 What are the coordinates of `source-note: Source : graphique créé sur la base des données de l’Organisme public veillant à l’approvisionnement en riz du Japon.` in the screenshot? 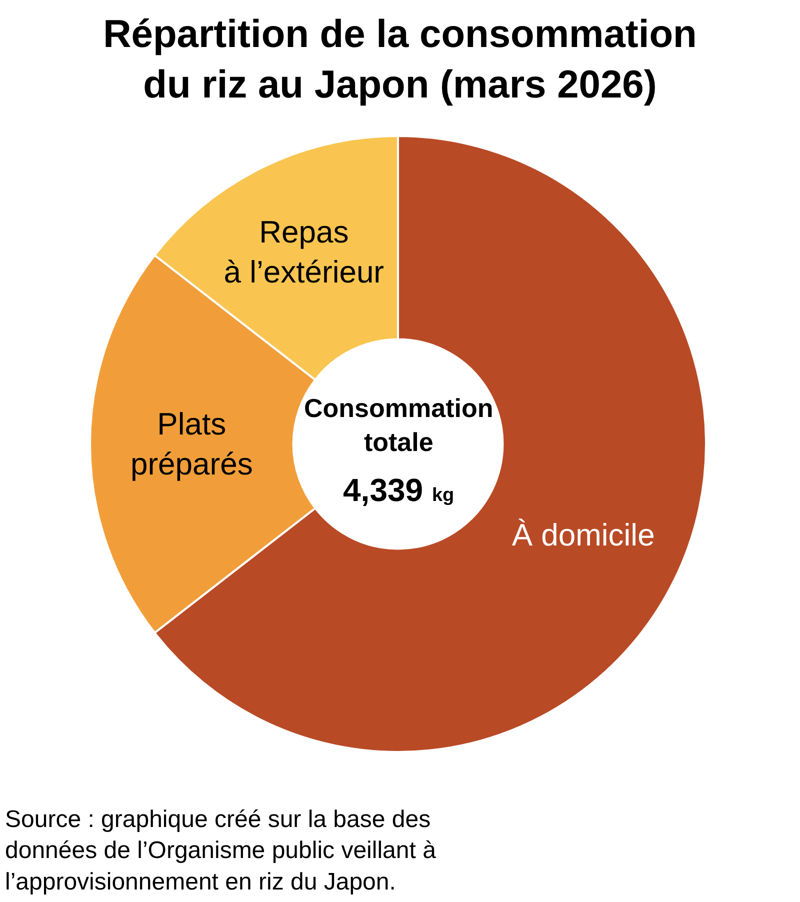 It's located at (221, 851).